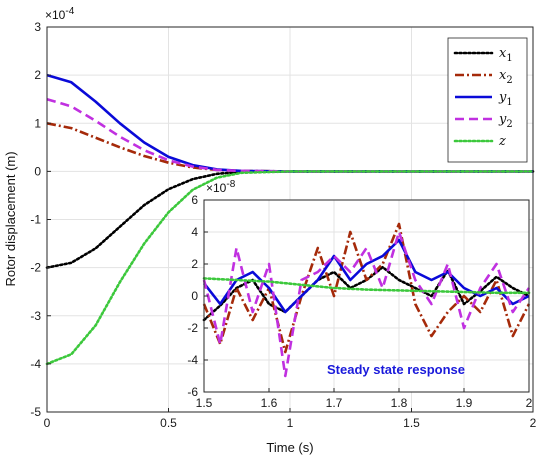  I want to click on legend-label-x1: x1, so click(506, 55).